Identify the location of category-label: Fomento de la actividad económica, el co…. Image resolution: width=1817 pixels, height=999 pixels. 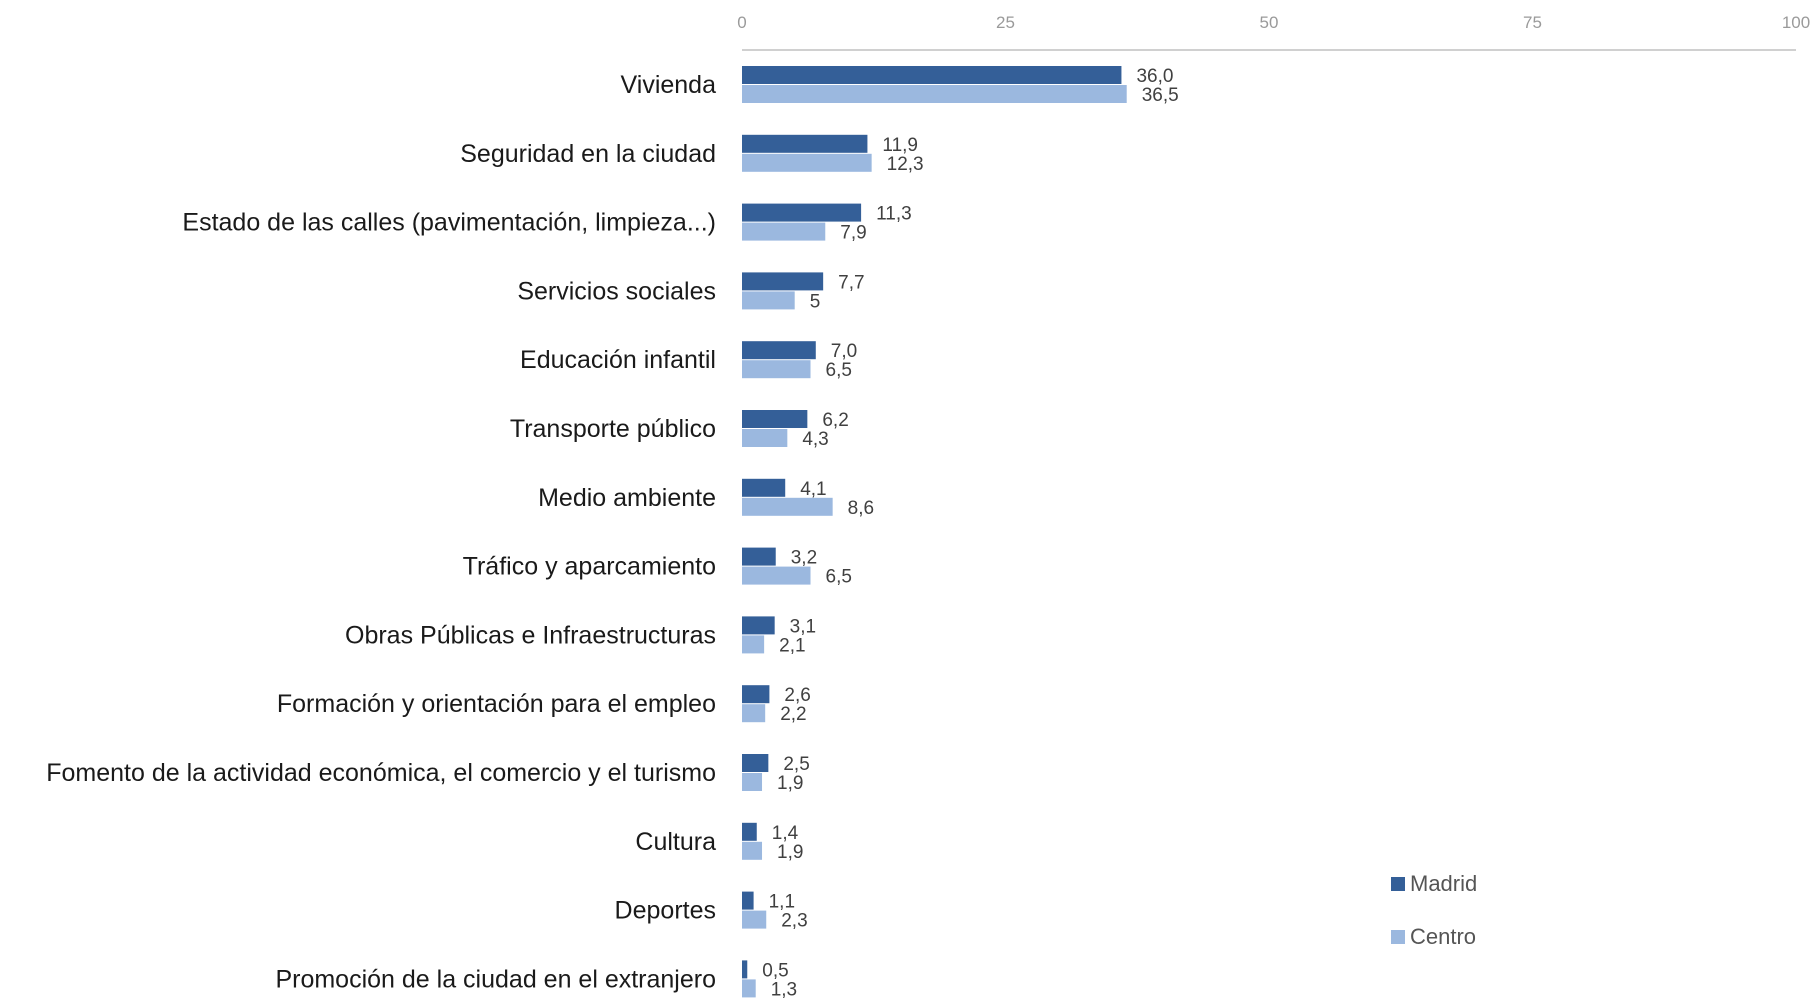
(381, 773).